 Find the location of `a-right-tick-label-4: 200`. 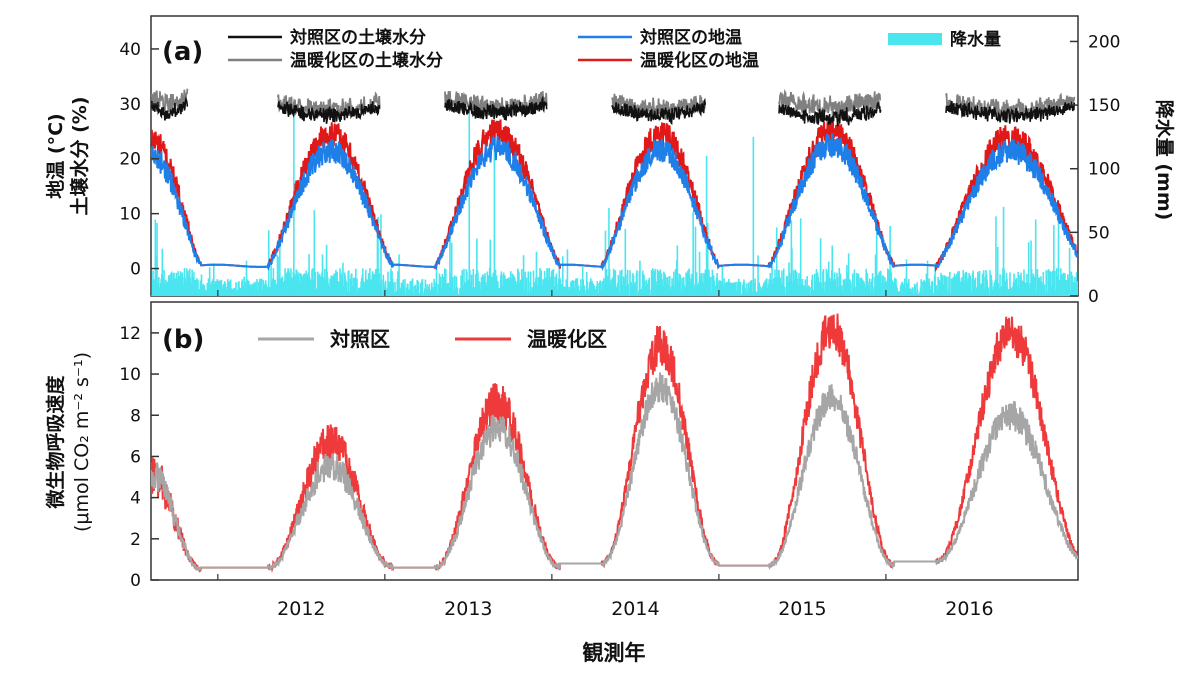

a-right-tick-label-4: 200 is located at coordinates (1104, 42).